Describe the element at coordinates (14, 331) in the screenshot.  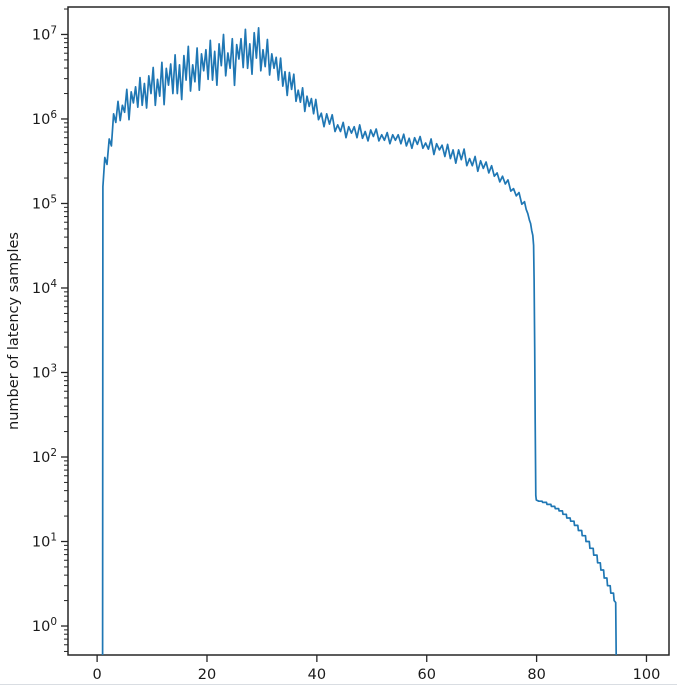
I see `y-axis-label: number of latency samples` at that location.